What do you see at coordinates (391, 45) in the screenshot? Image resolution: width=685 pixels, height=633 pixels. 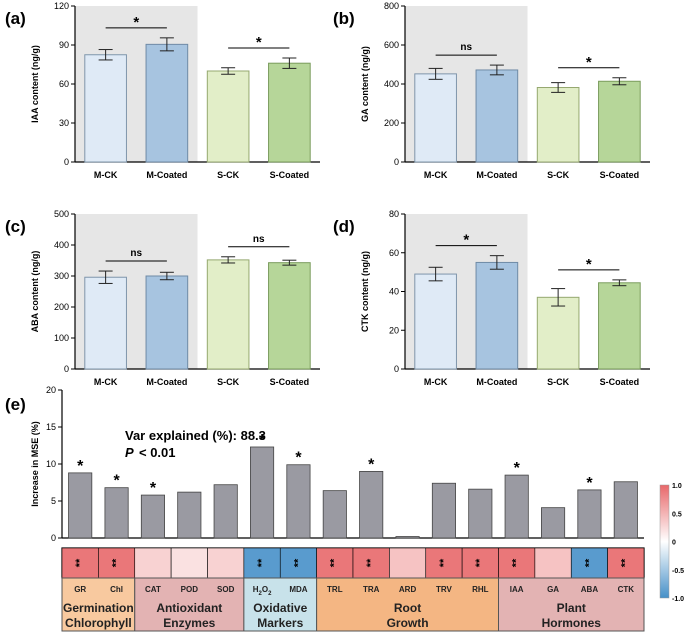 I see `y-tick-label: 600` at bounding box center [391, 45].